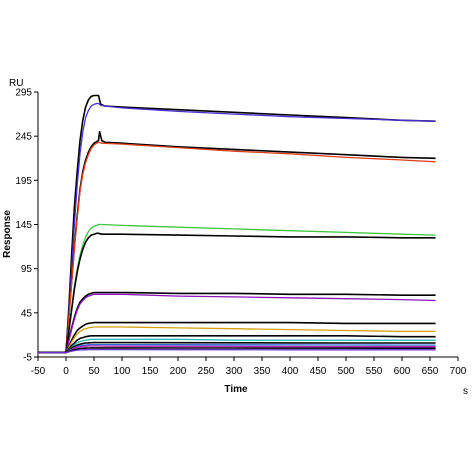  Describe the element at coordinates (16, 83) in the screenshot. I see `y-unit-label: RU` at that location.